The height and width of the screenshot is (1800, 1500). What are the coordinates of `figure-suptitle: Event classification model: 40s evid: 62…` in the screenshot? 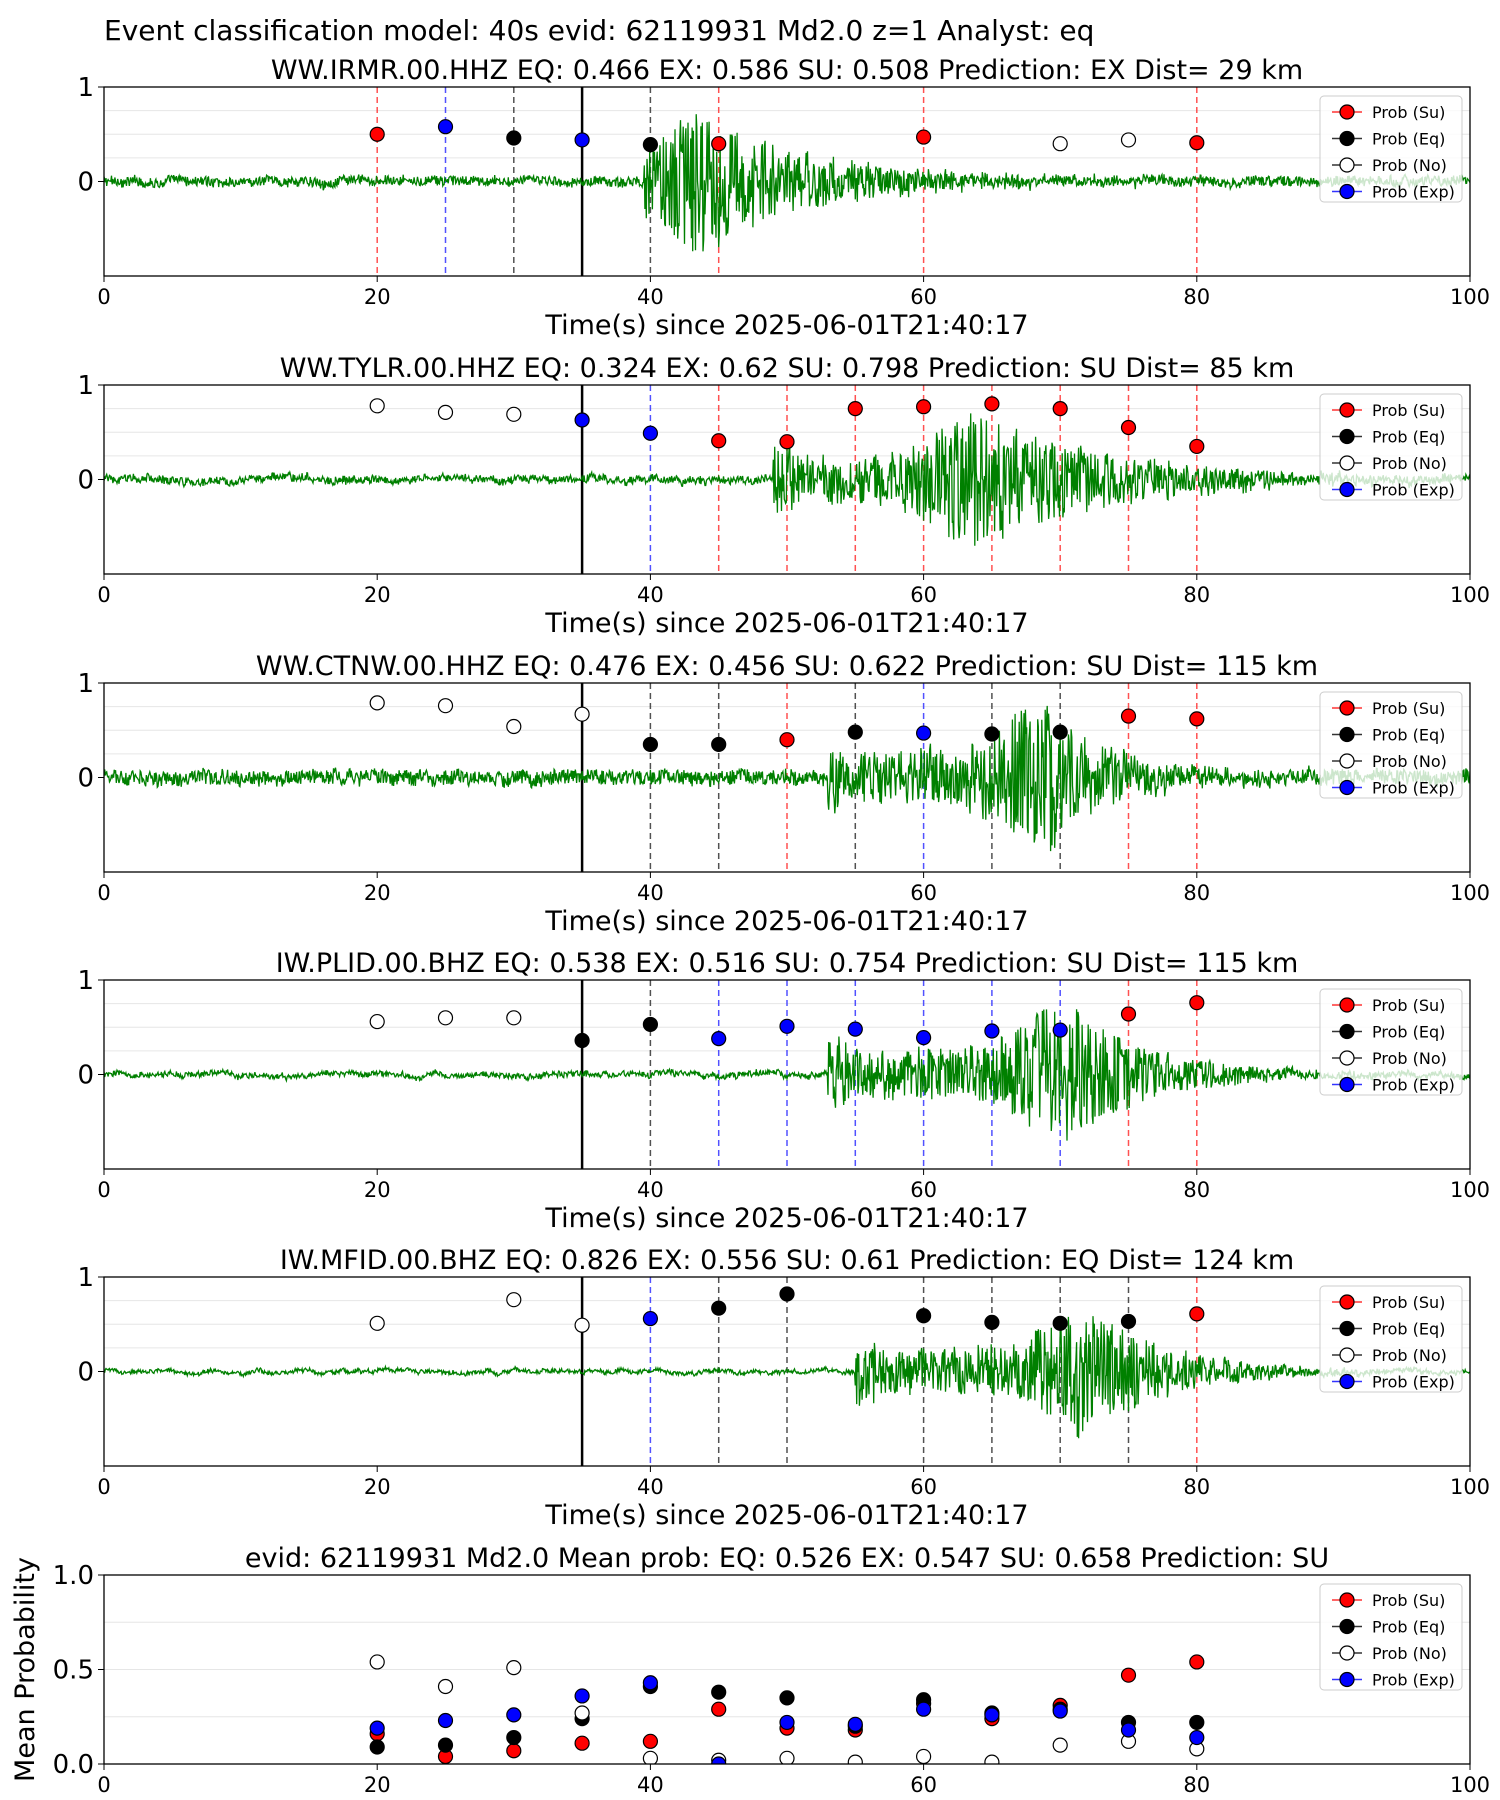 It's located at (599, 30).